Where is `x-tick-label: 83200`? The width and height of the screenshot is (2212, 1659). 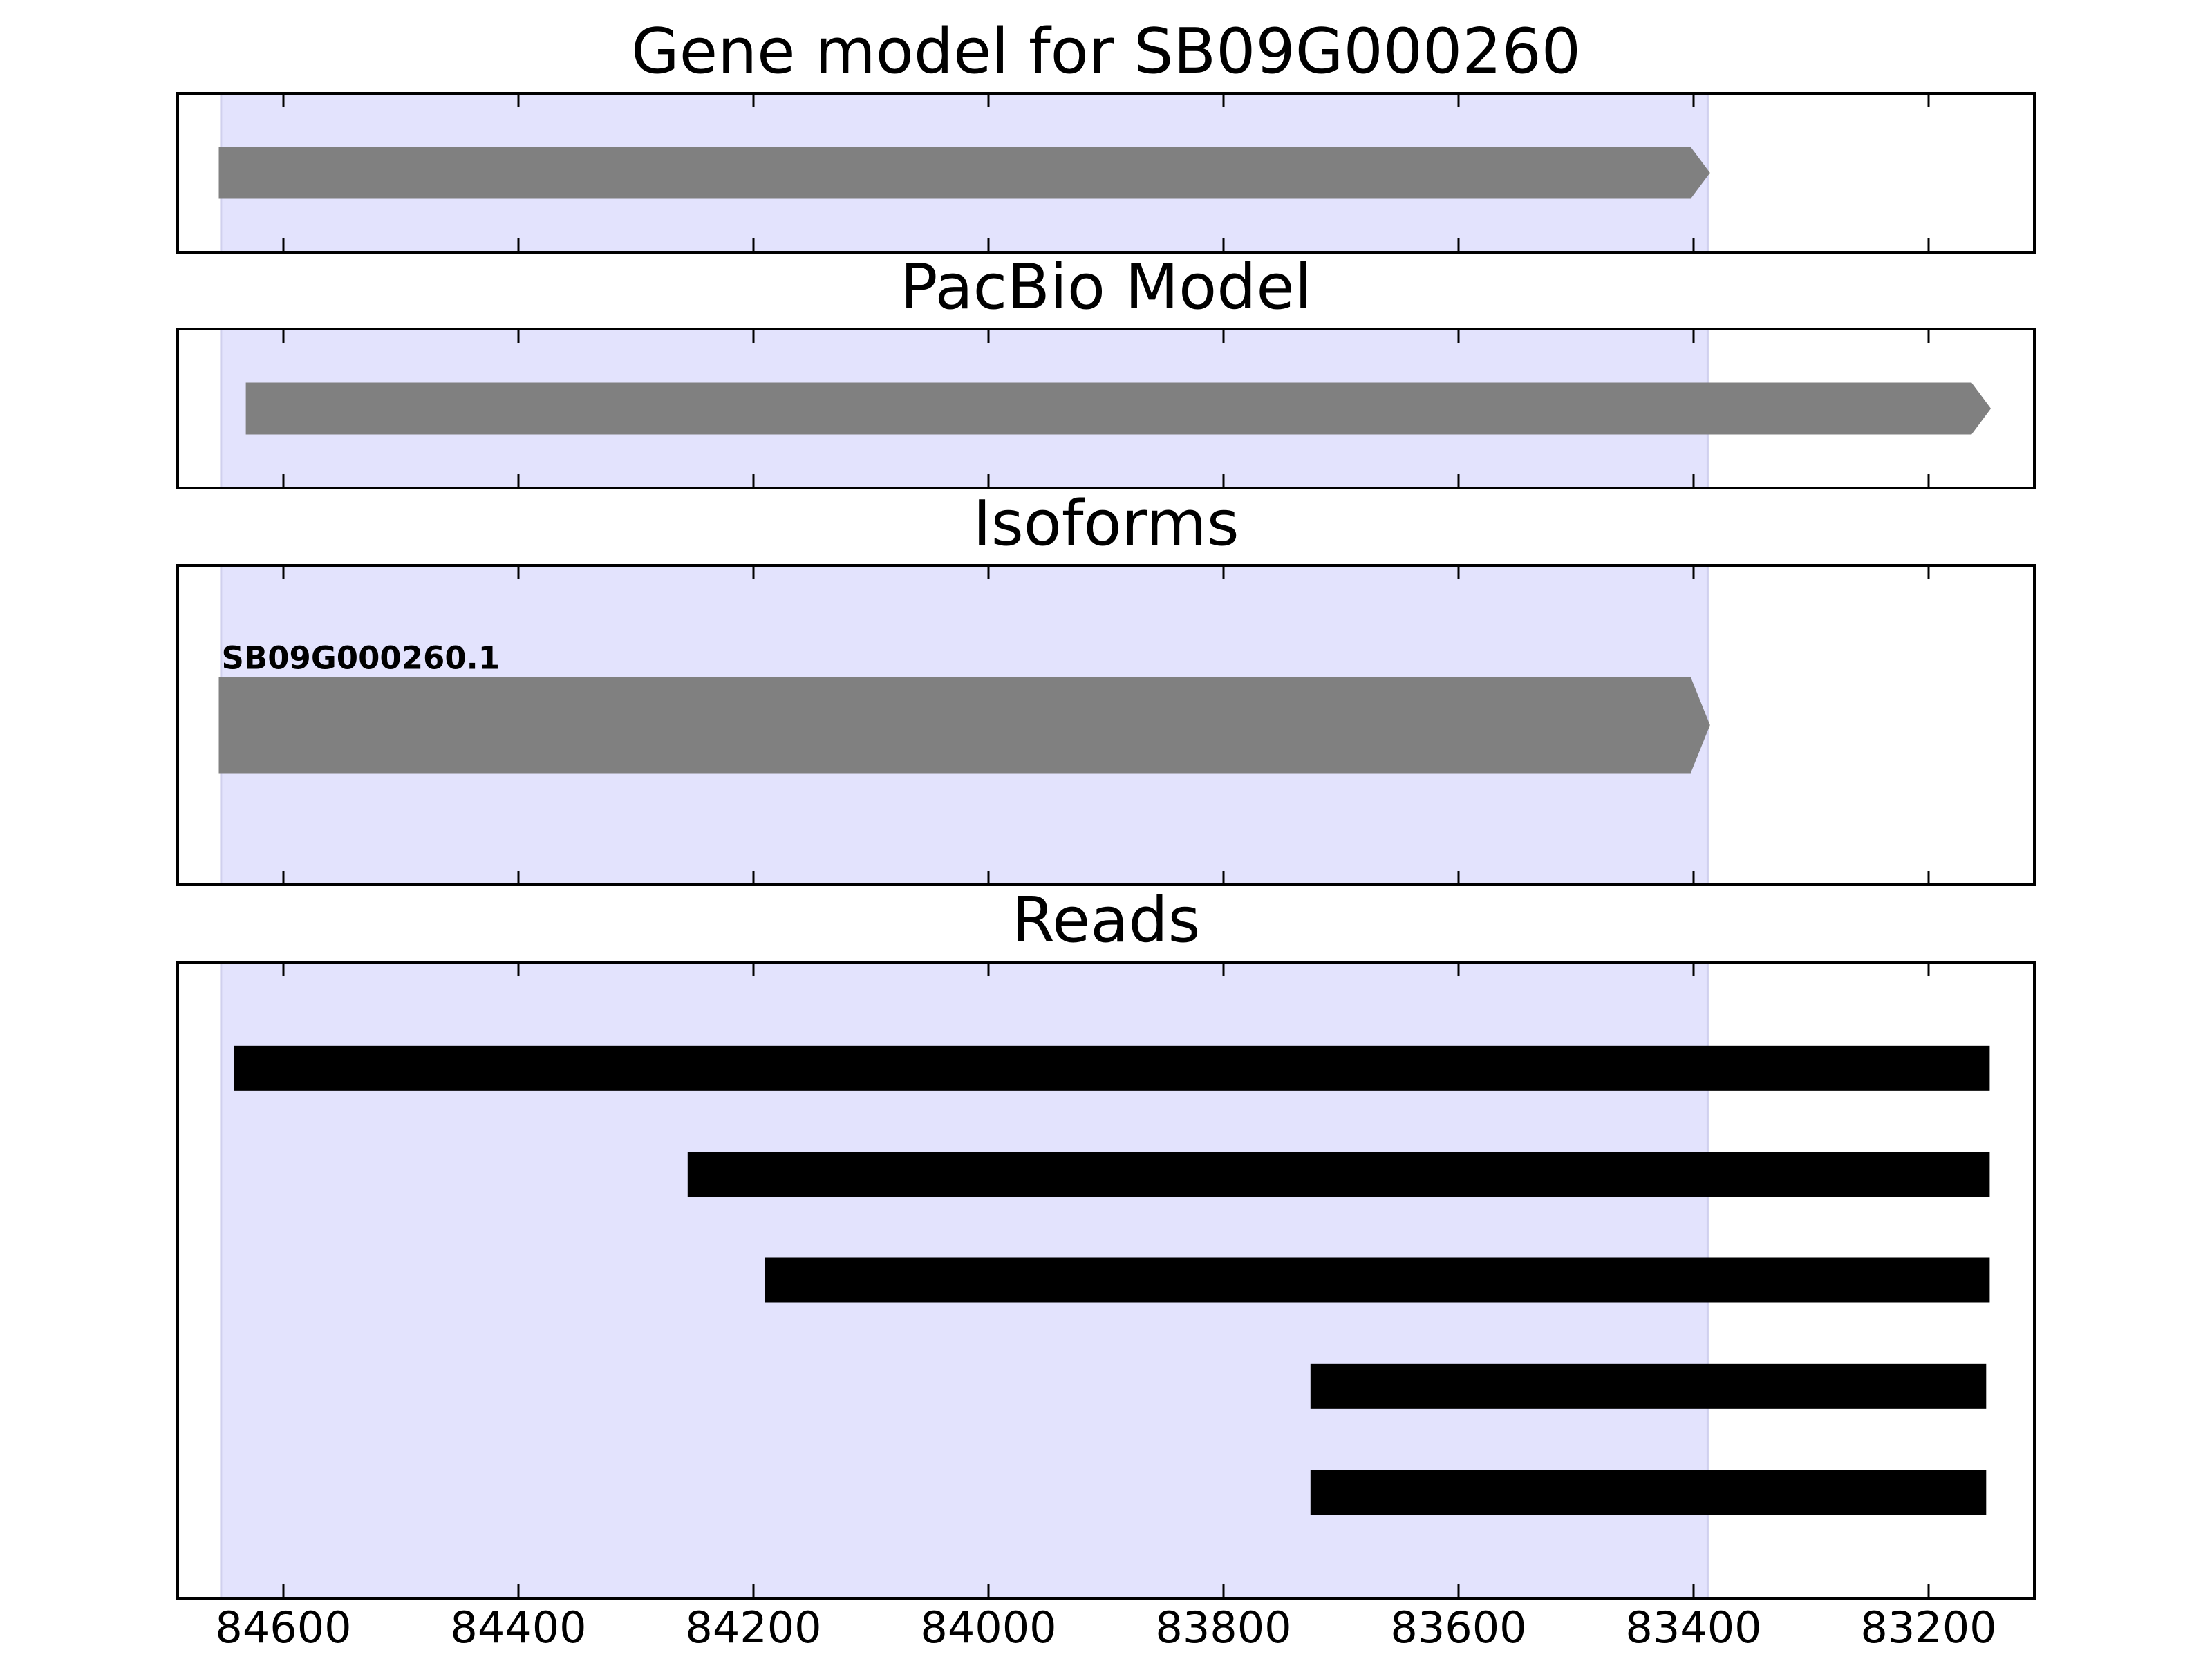 x-tick-label: 83200 is located at coordinates (1928, 1628).